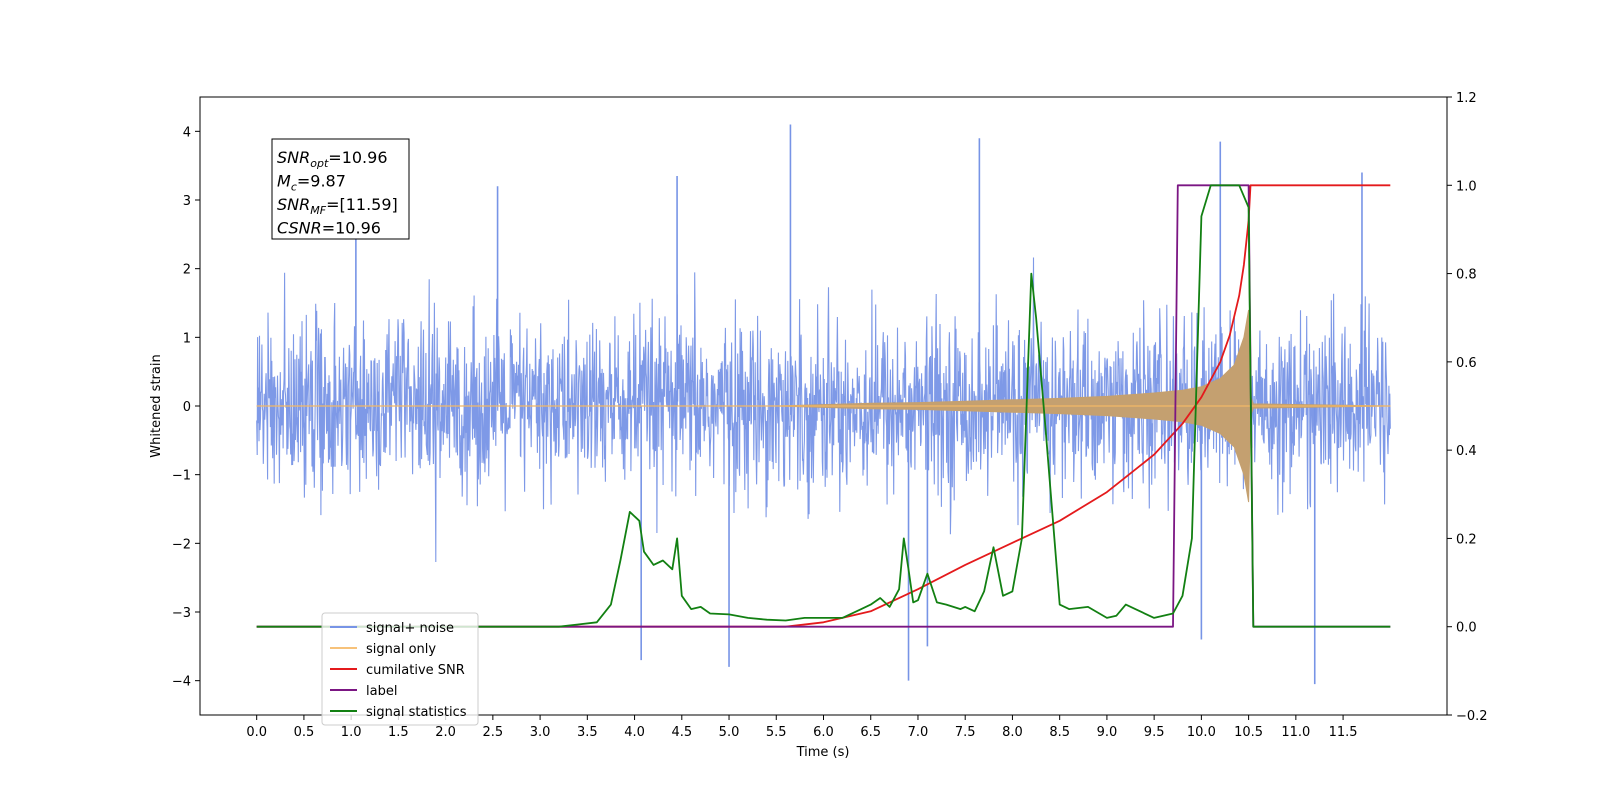  I want to click on x-tick-label: 8.0, so click(1012, 732).